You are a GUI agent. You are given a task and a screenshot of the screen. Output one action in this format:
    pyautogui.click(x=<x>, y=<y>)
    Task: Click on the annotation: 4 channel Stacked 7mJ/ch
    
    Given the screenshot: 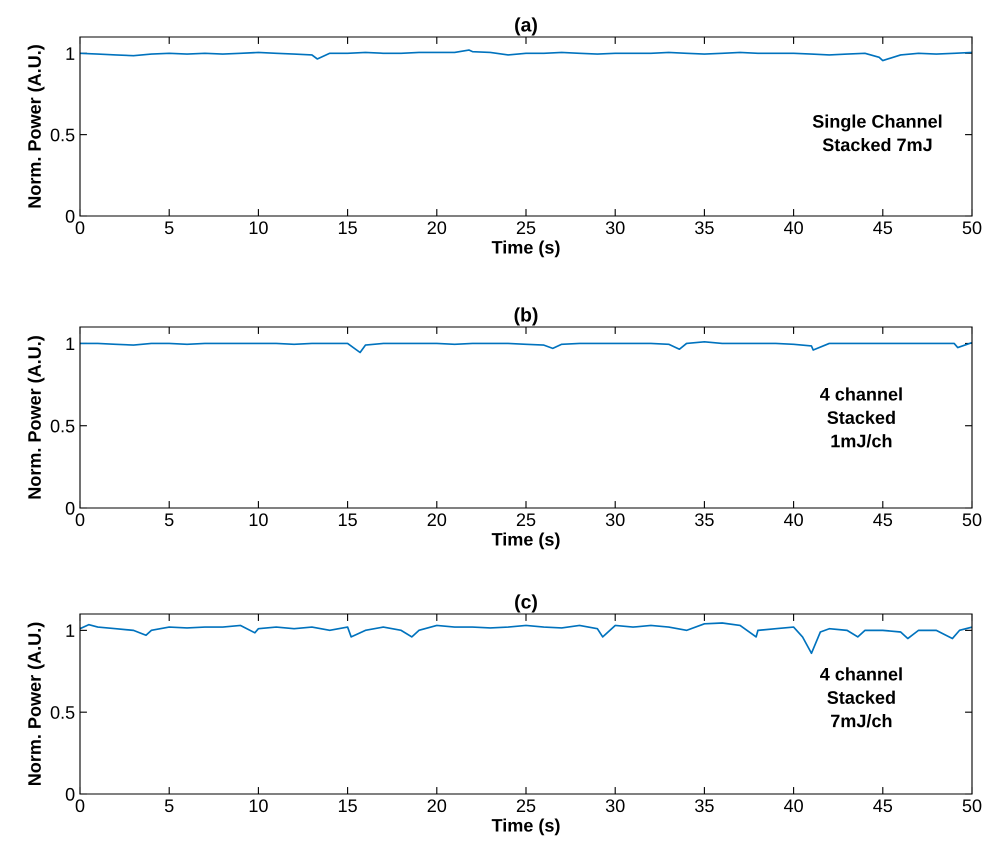 What is the action you would take?
    pyautogui.click(x=861, y=697)
    